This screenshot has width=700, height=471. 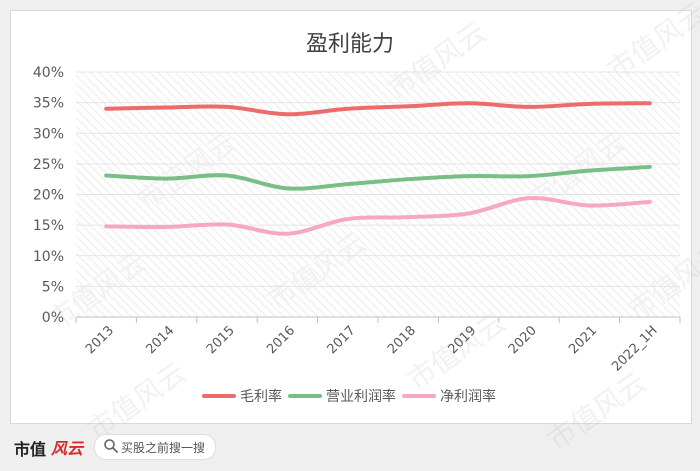 What do you see at coordinates (634, 348) in the screenshot?
I see `x-tick-label: 2022_1H` at bounding box center [634, 348].